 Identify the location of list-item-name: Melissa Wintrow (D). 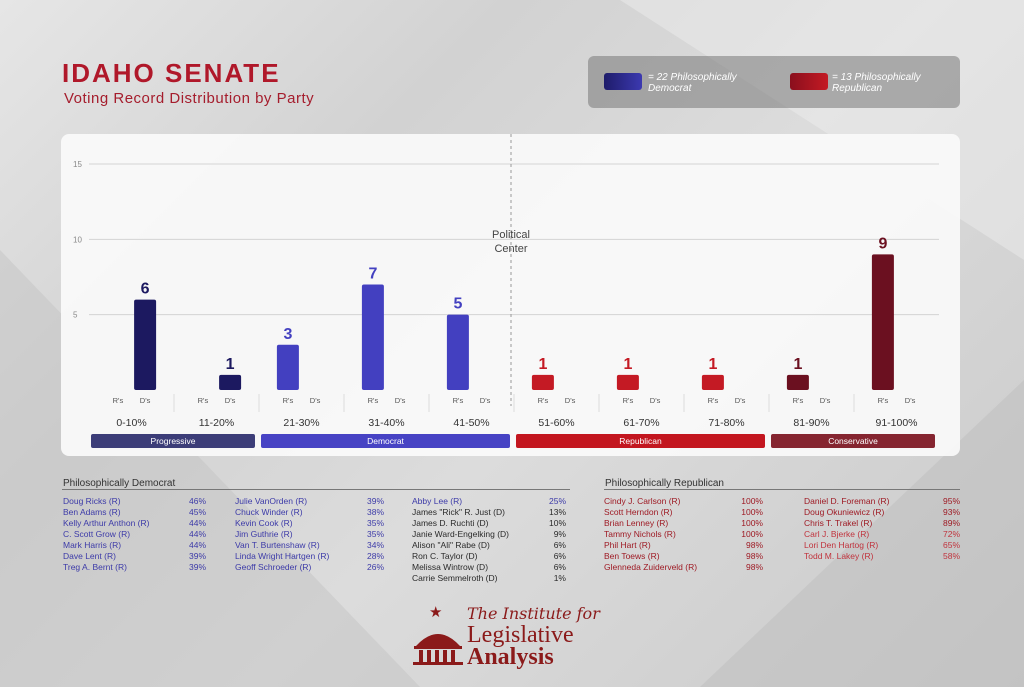
(450, 567).